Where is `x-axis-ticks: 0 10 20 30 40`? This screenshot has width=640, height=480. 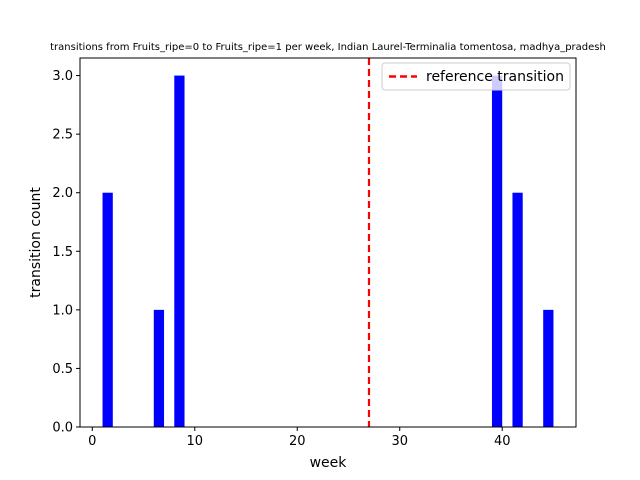
x-axis-ticks: 0 10 20 30 40 is located at coordinates (299, 438).